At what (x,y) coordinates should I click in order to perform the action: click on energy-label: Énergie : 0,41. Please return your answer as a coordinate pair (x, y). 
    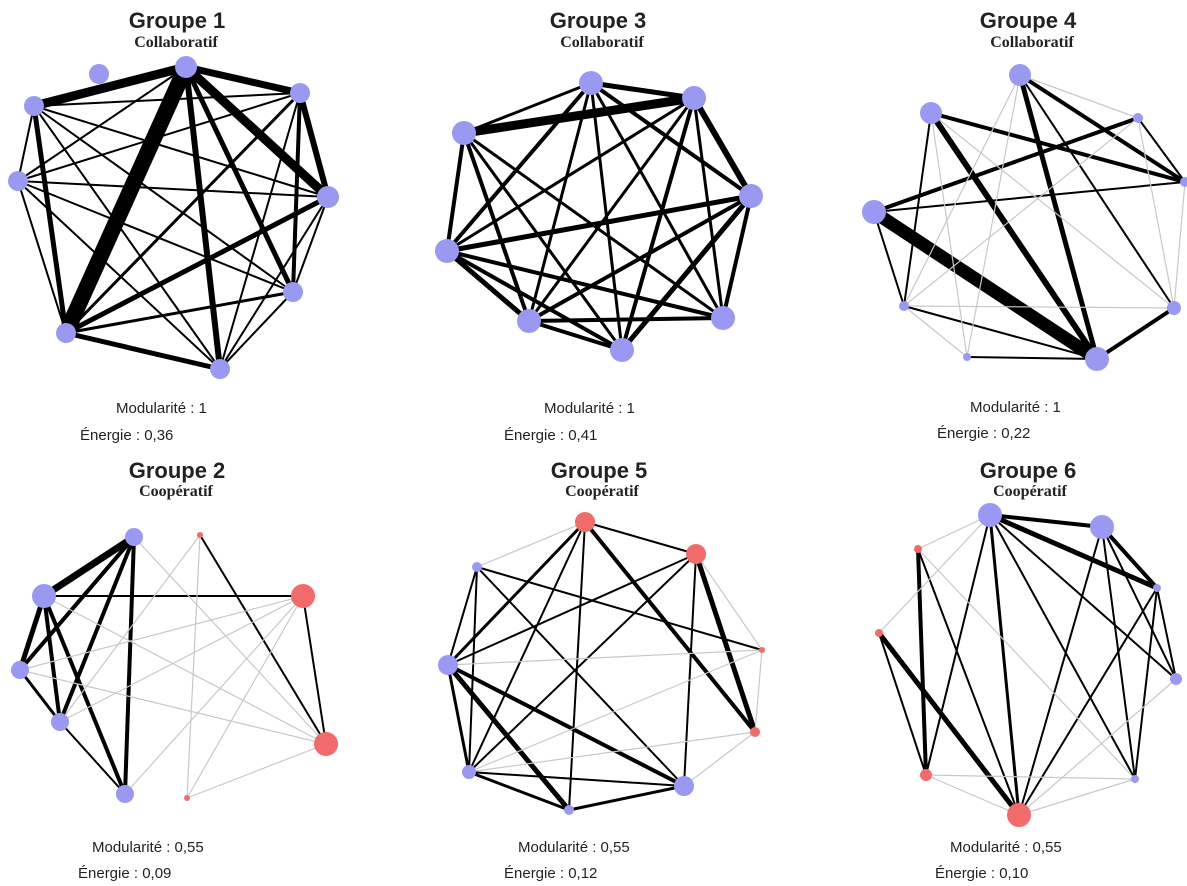
    Looking at the image, I should click on (551, 435).